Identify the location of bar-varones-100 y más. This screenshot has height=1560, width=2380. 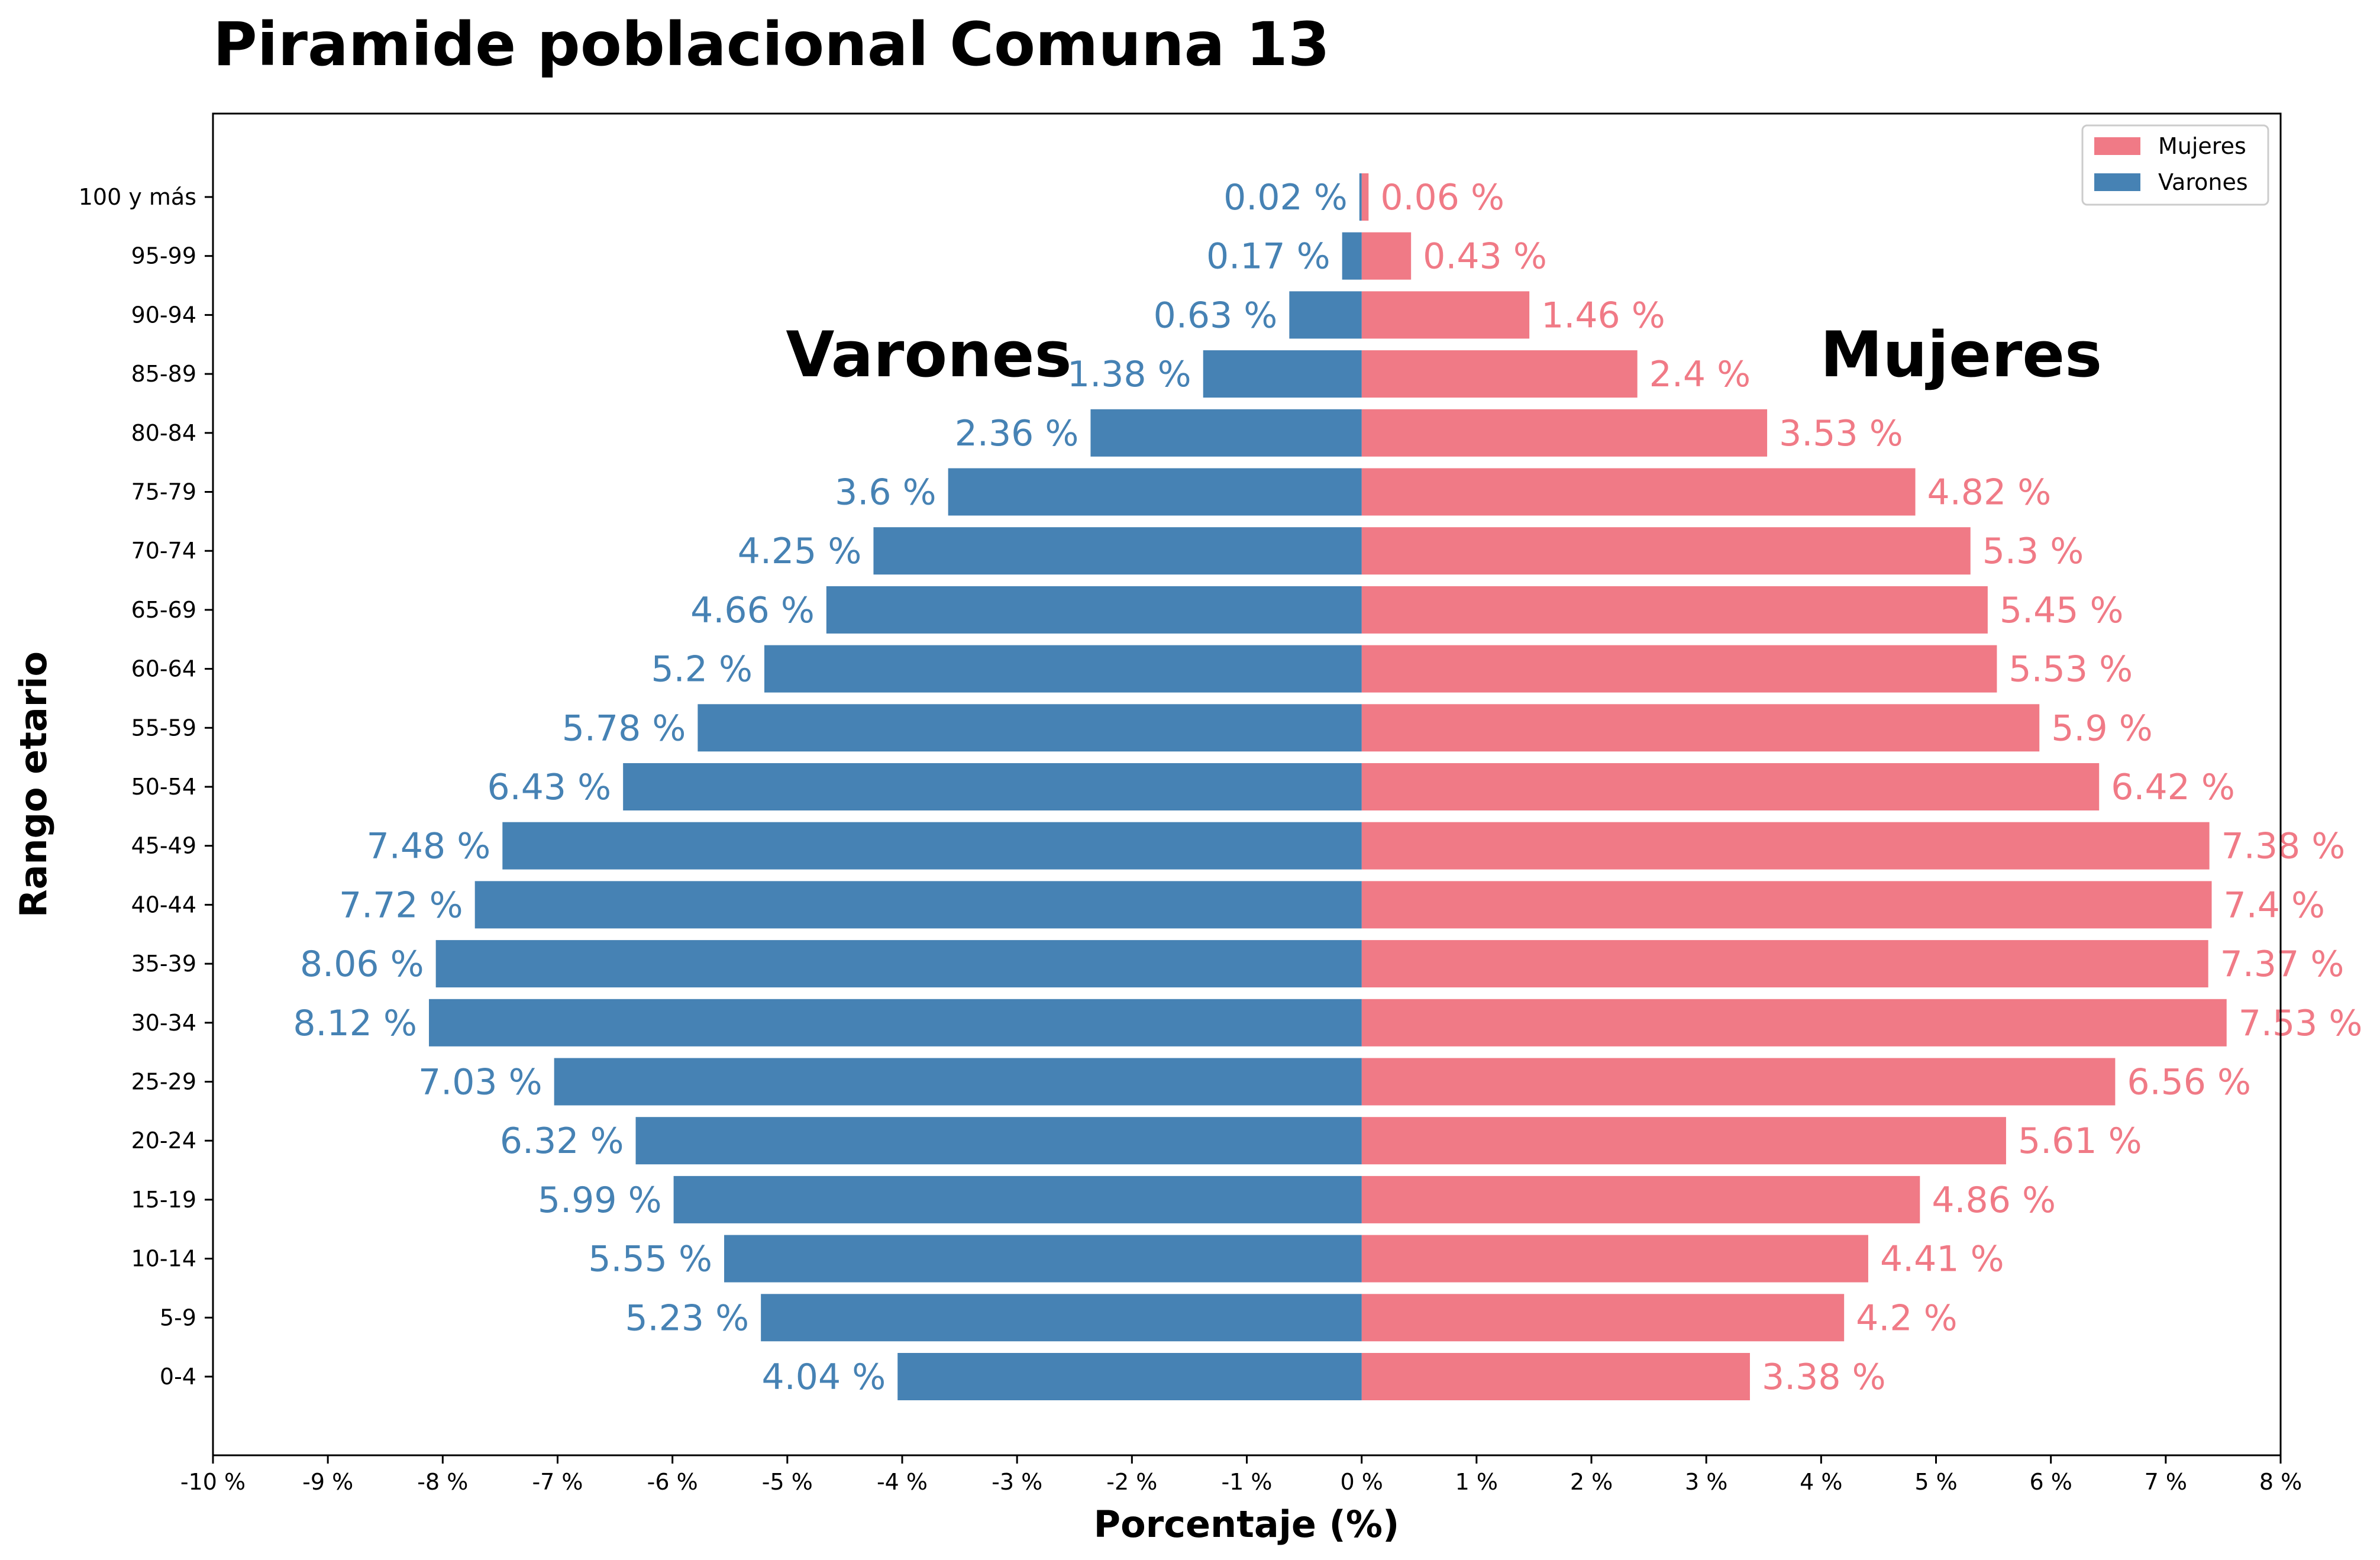
(1360, 197).